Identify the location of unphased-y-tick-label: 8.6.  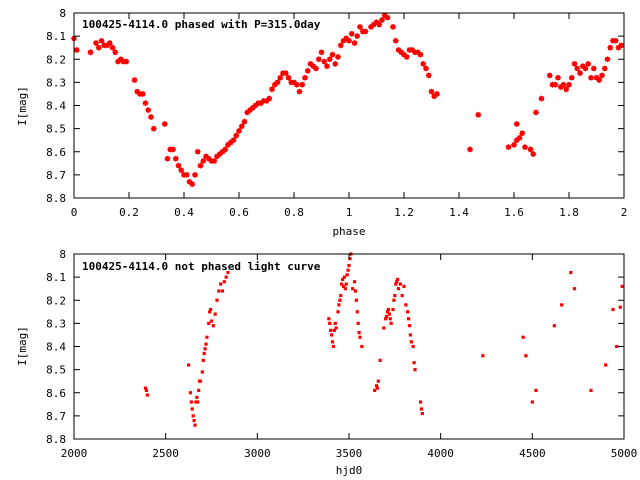
(56, 393).